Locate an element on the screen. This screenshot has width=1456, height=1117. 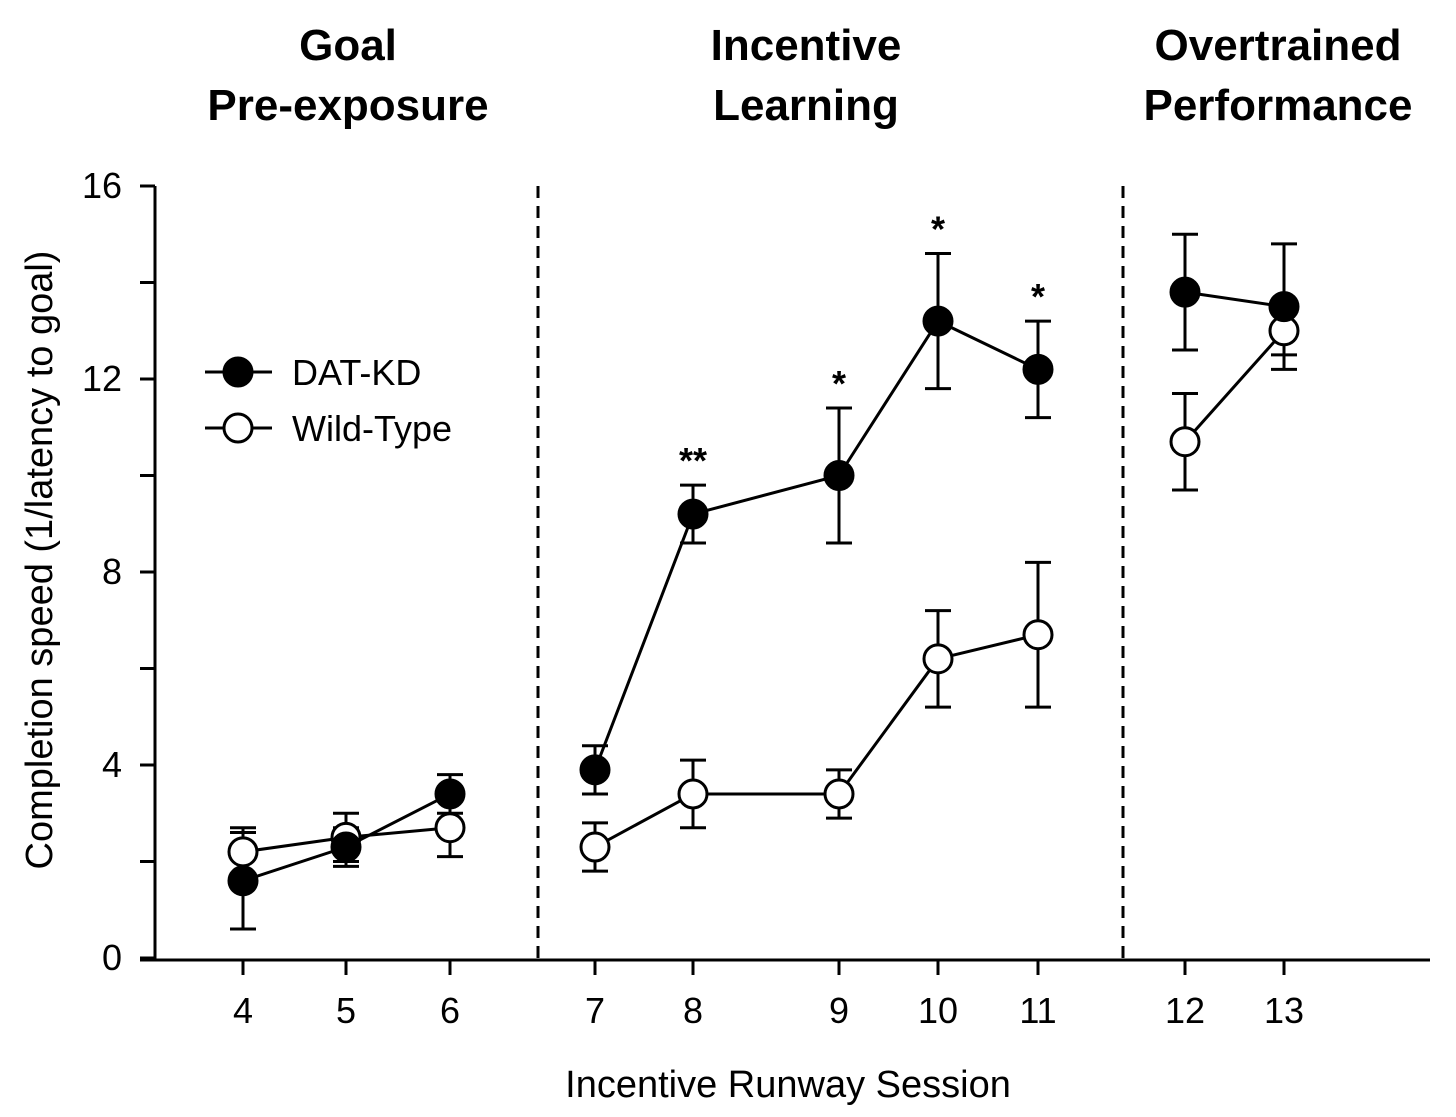
y-tick-label: 8 is located at coordinates (112, 571).